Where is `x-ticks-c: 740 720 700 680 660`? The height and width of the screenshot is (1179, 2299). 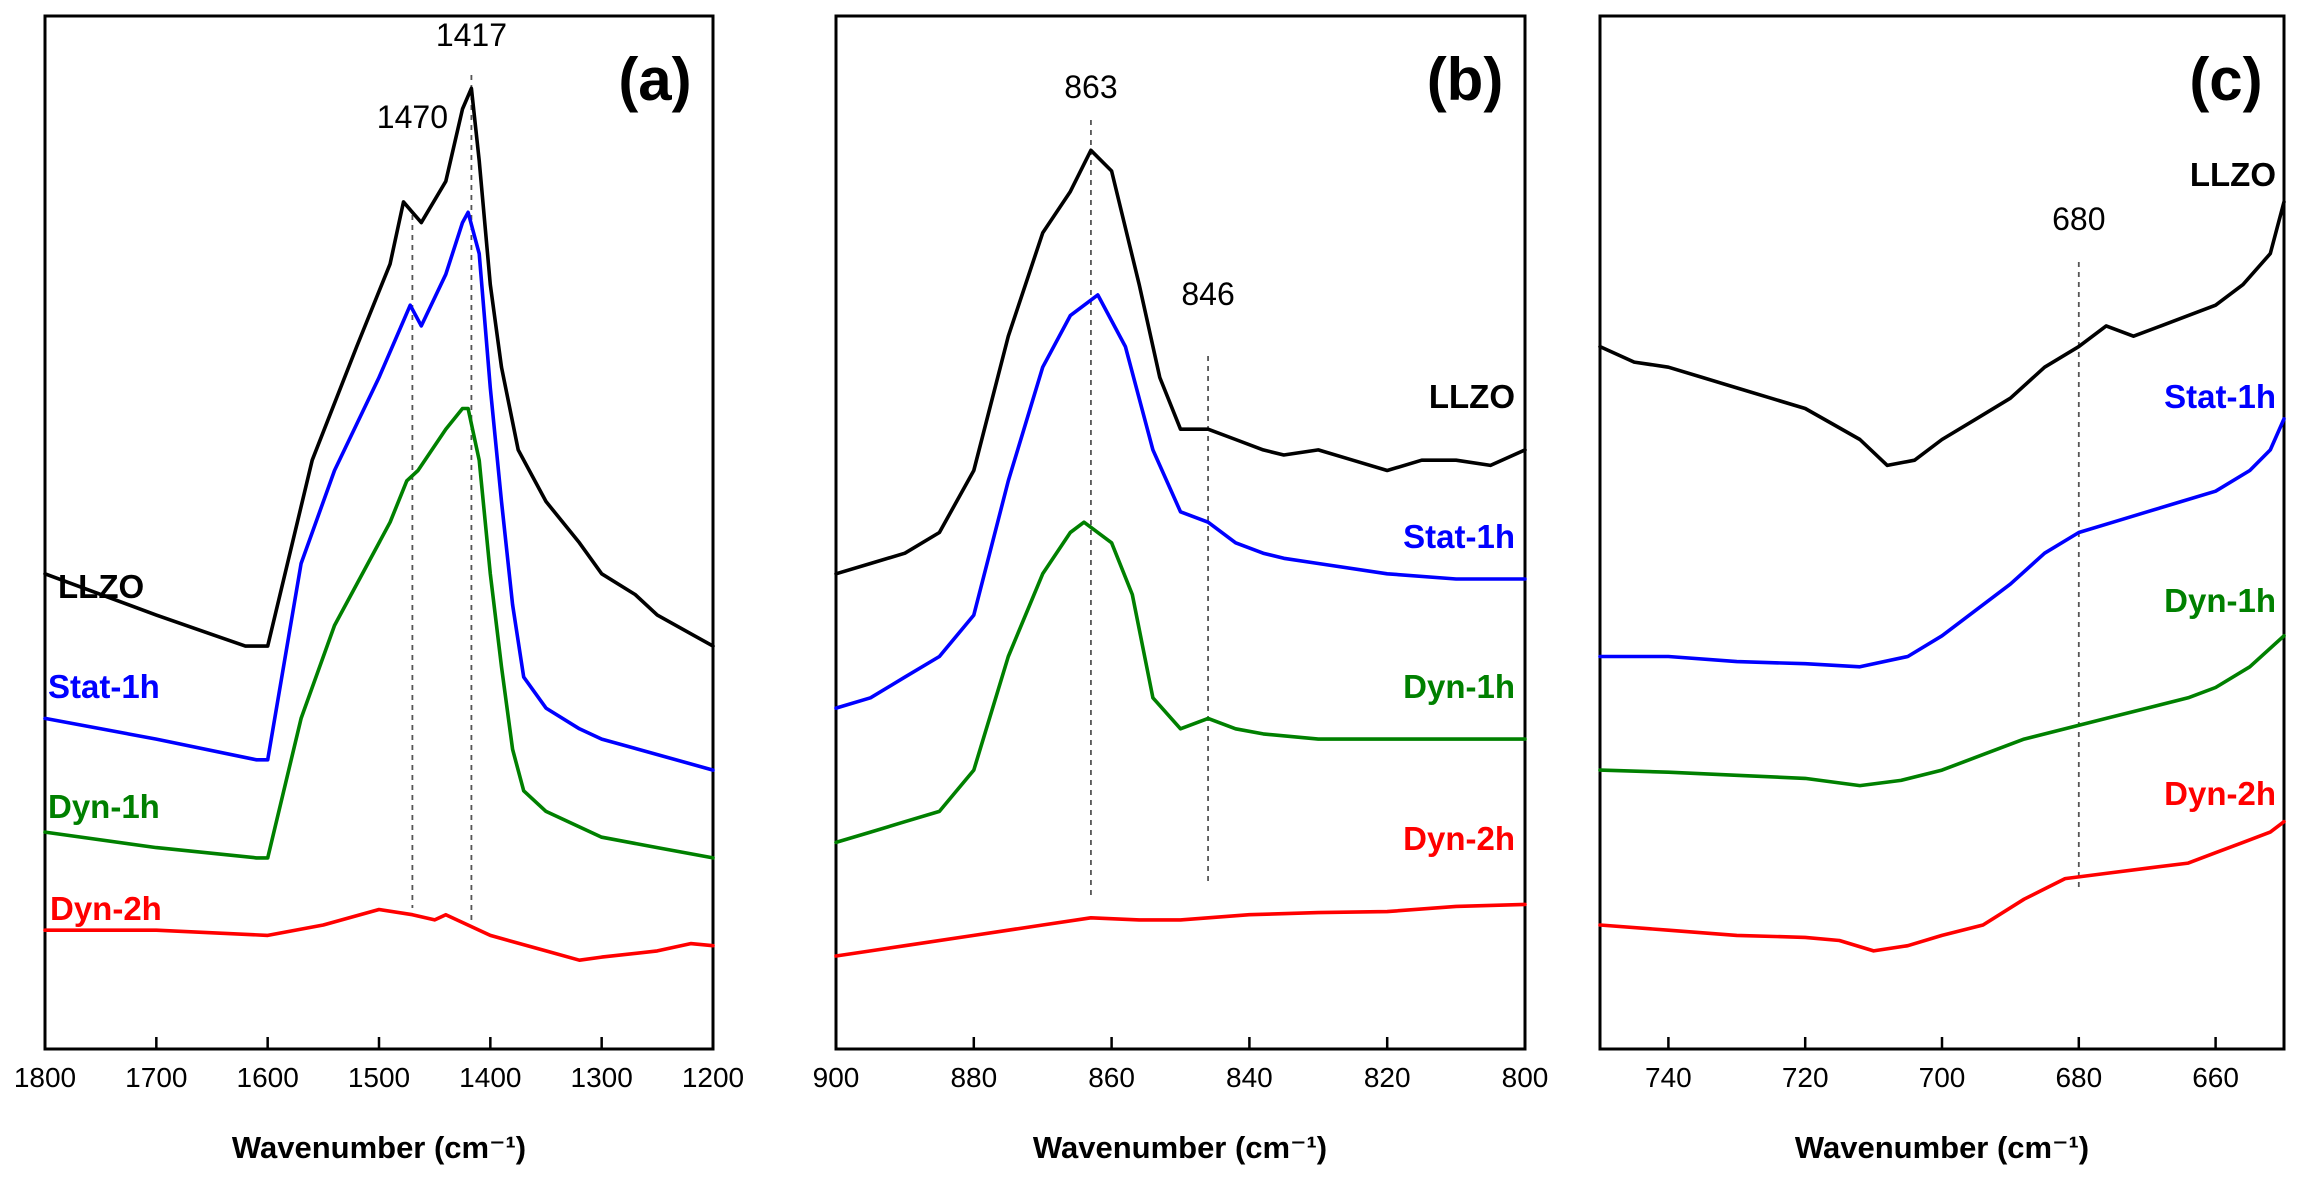
x-ticks-c: 740 720 700 680 660 is located at coordinates (1942, 1065).